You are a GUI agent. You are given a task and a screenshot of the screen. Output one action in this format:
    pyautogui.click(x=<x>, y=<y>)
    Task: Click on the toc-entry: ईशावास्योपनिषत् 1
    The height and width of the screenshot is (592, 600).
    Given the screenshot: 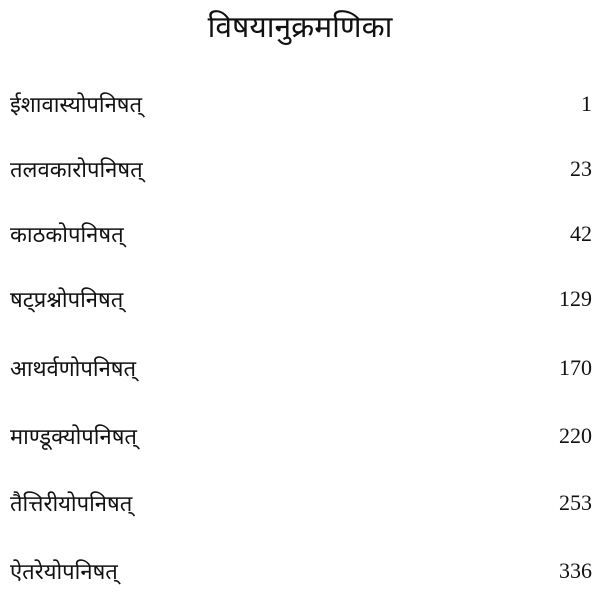 What is the action you would take?
    pyautogui.click(x=301, y=104)
    